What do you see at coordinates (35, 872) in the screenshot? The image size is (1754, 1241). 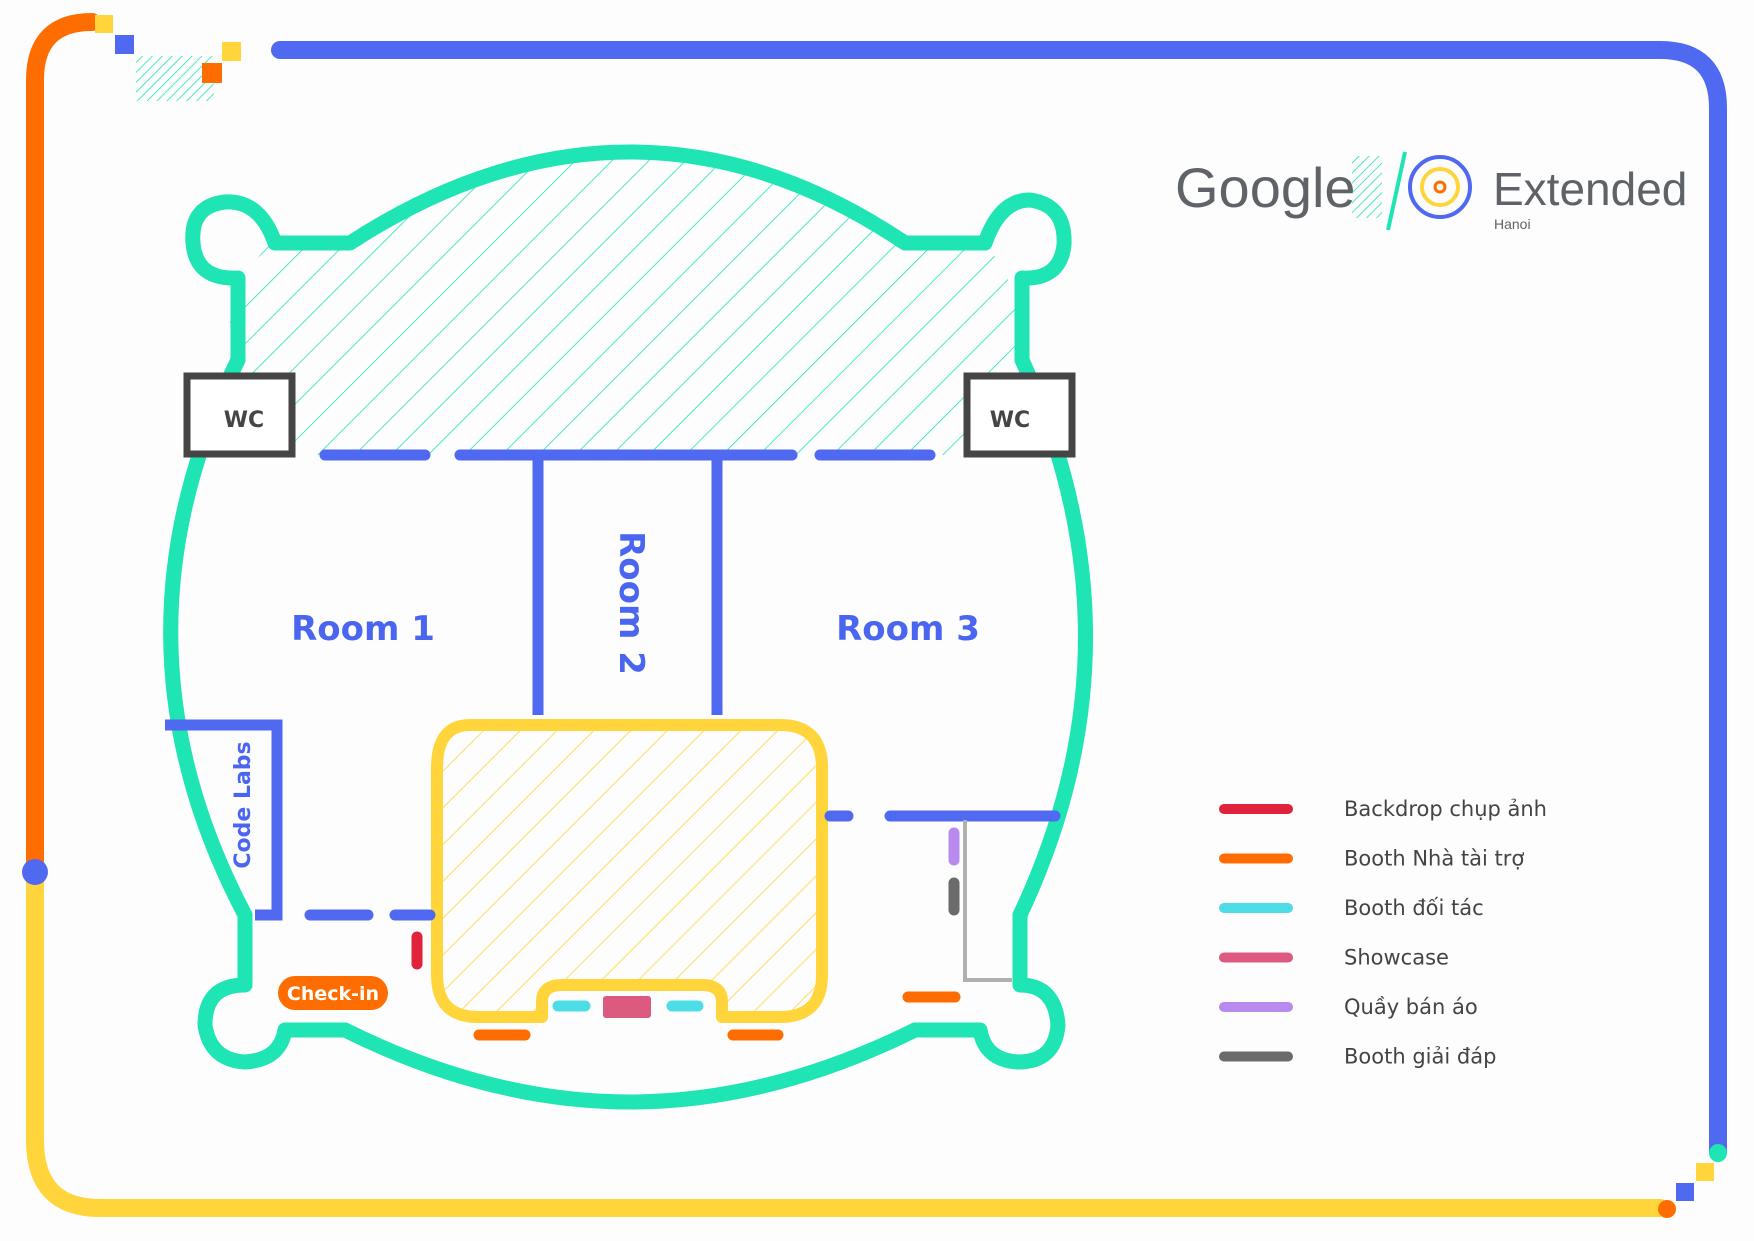 I see `frame-dot-blue` at bounding box center [35, 872].